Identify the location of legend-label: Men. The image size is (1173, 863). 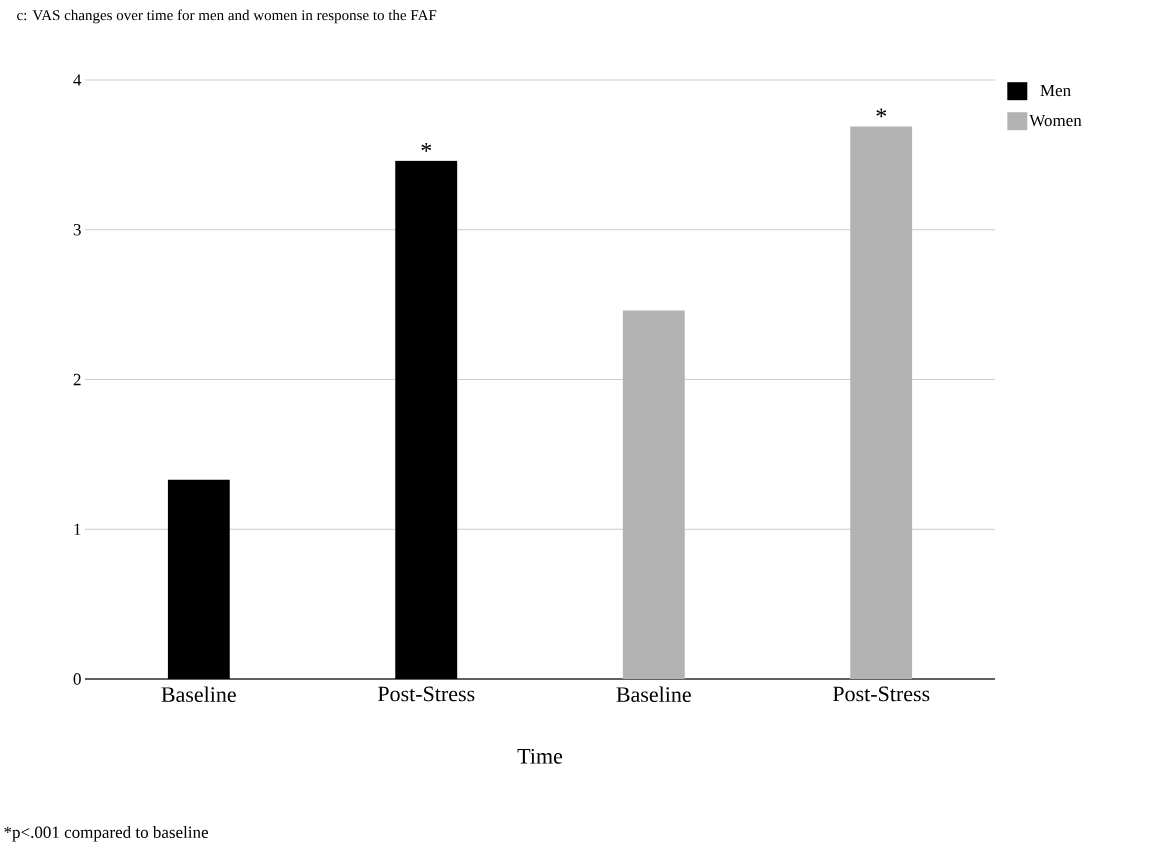
(1055, 90).